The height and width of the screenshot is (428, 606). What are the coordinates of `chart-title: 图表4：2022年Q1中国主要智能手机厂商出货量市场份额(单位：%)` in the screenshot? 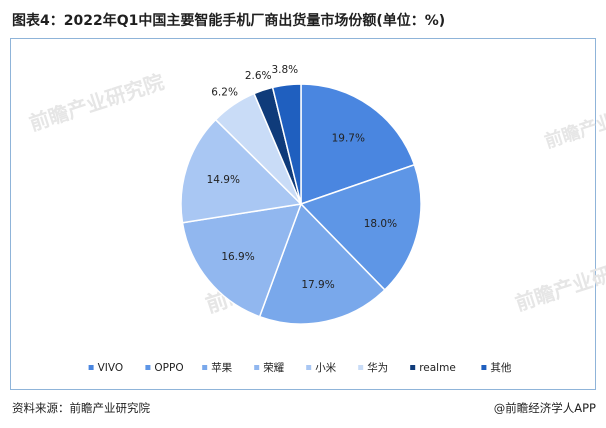 It's located at (229, 21).